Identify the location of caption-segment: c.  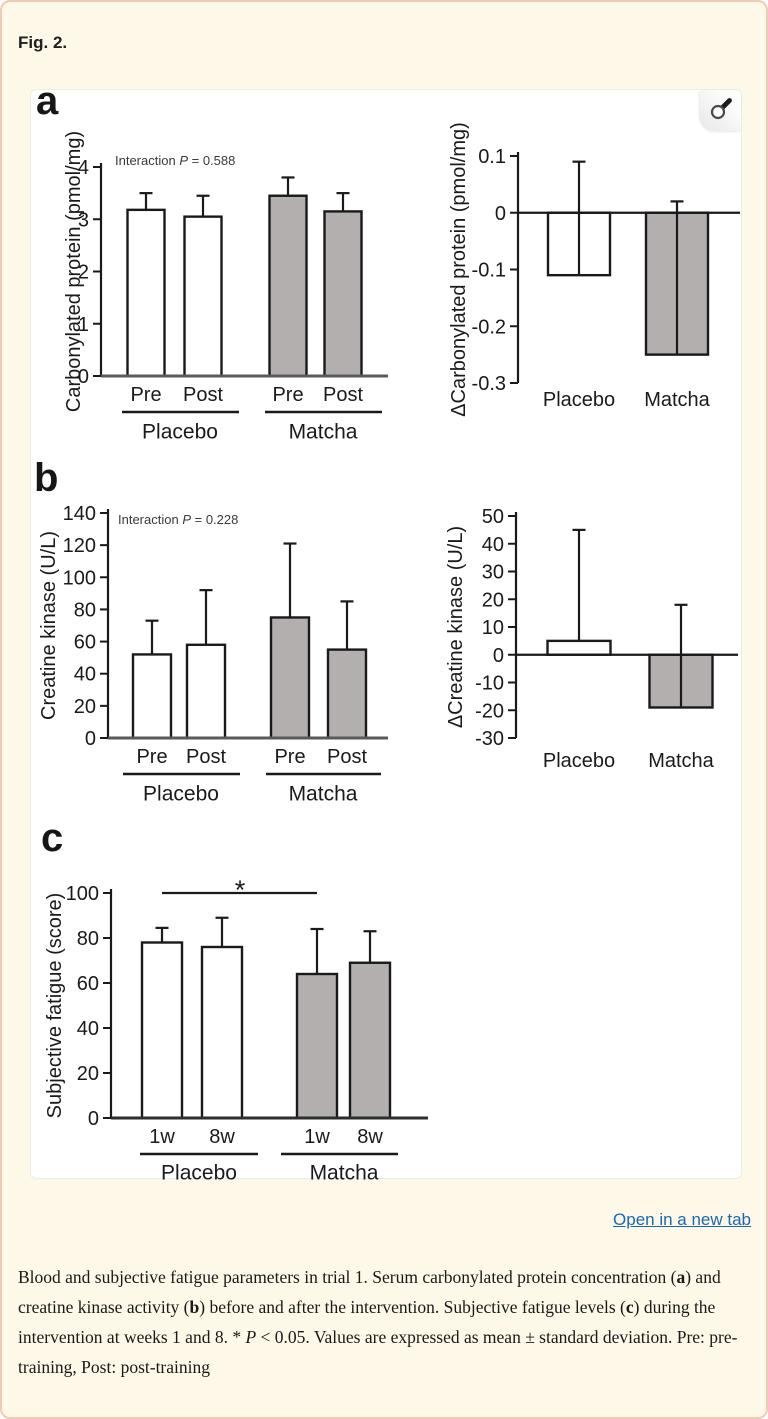
(629, 1307).